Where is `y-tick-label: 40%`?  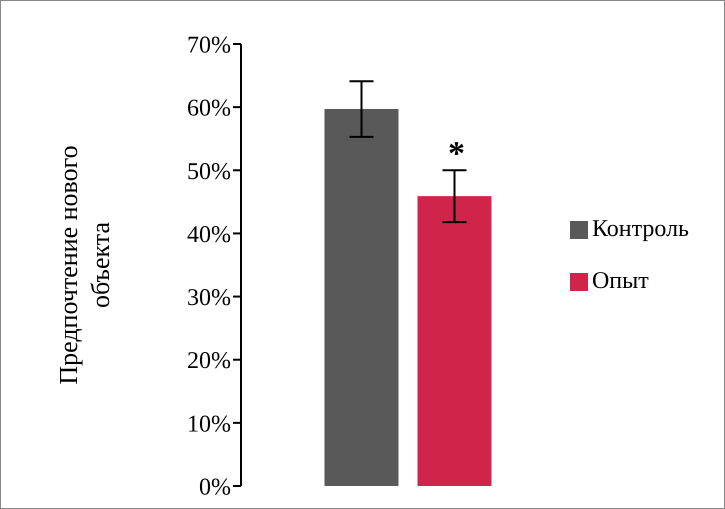
y-tick-label: 40% is located at coordinates (209, 235).